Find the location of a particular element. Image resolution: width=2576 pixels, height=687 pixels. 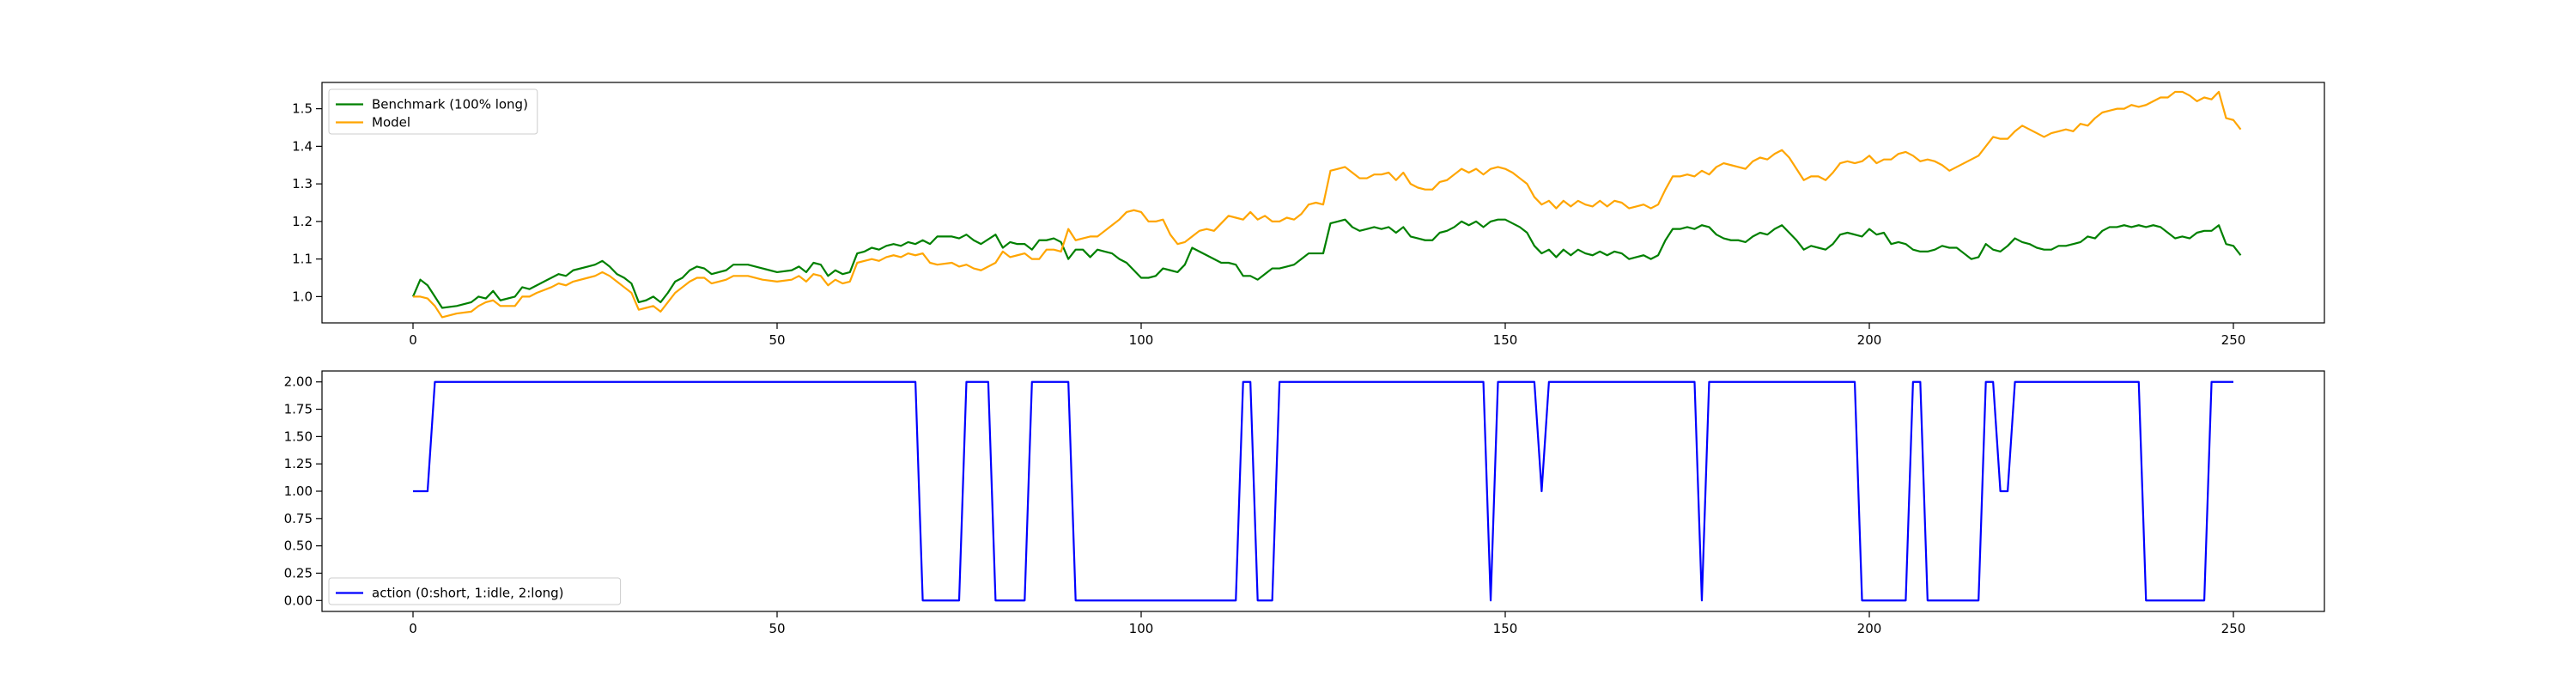

action-y-tick-label: 1.75 is located at coordinates (298, 409).